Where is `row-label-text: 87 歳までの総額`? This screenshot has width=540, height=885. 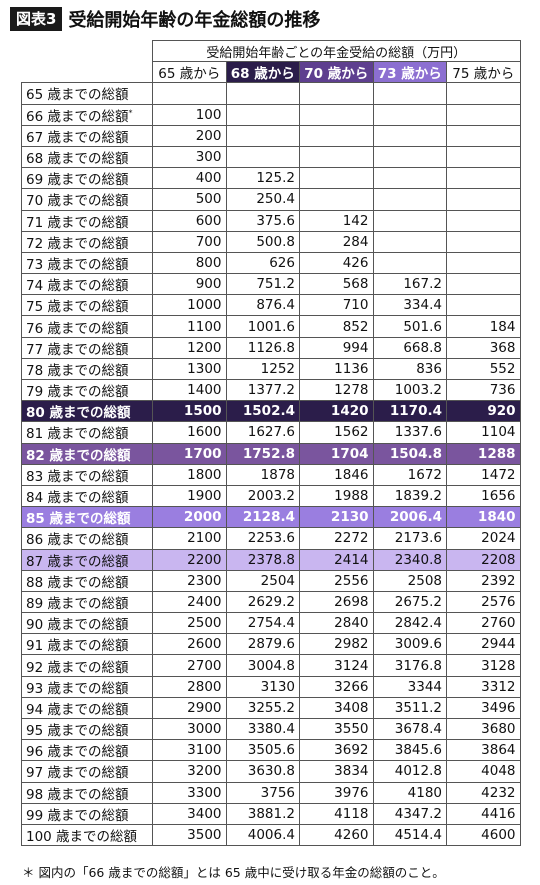
row-label-text: 87 歳までの総額 is located at coordinates (77, 561).